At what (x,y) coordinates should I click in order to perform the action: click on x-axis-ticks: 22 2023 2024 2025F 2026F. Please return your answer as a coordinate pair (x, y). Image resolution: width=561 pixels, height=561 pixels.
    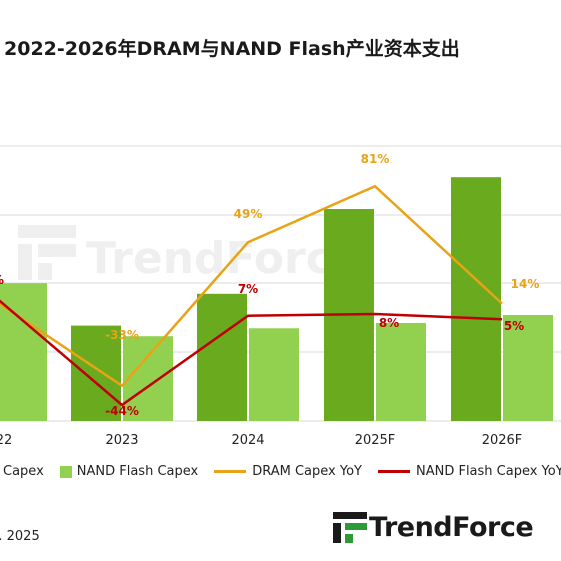
    Looking at the image, I should click on (261, 440).